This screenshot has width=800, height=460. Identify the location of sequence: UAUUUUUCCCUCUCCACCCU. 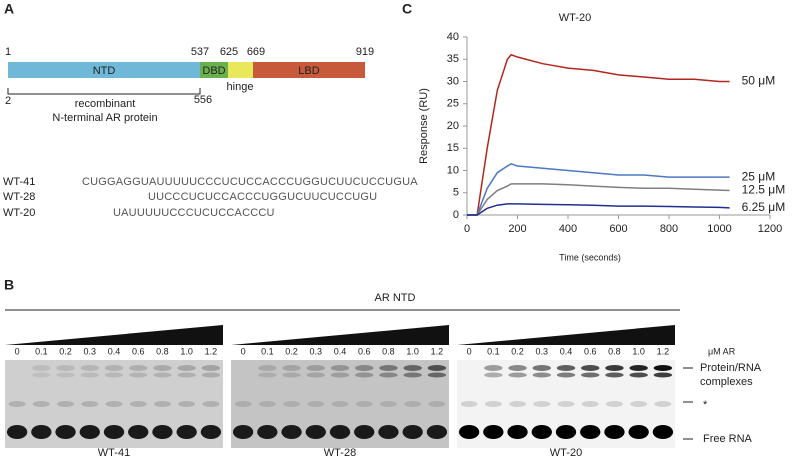
(194, 213).